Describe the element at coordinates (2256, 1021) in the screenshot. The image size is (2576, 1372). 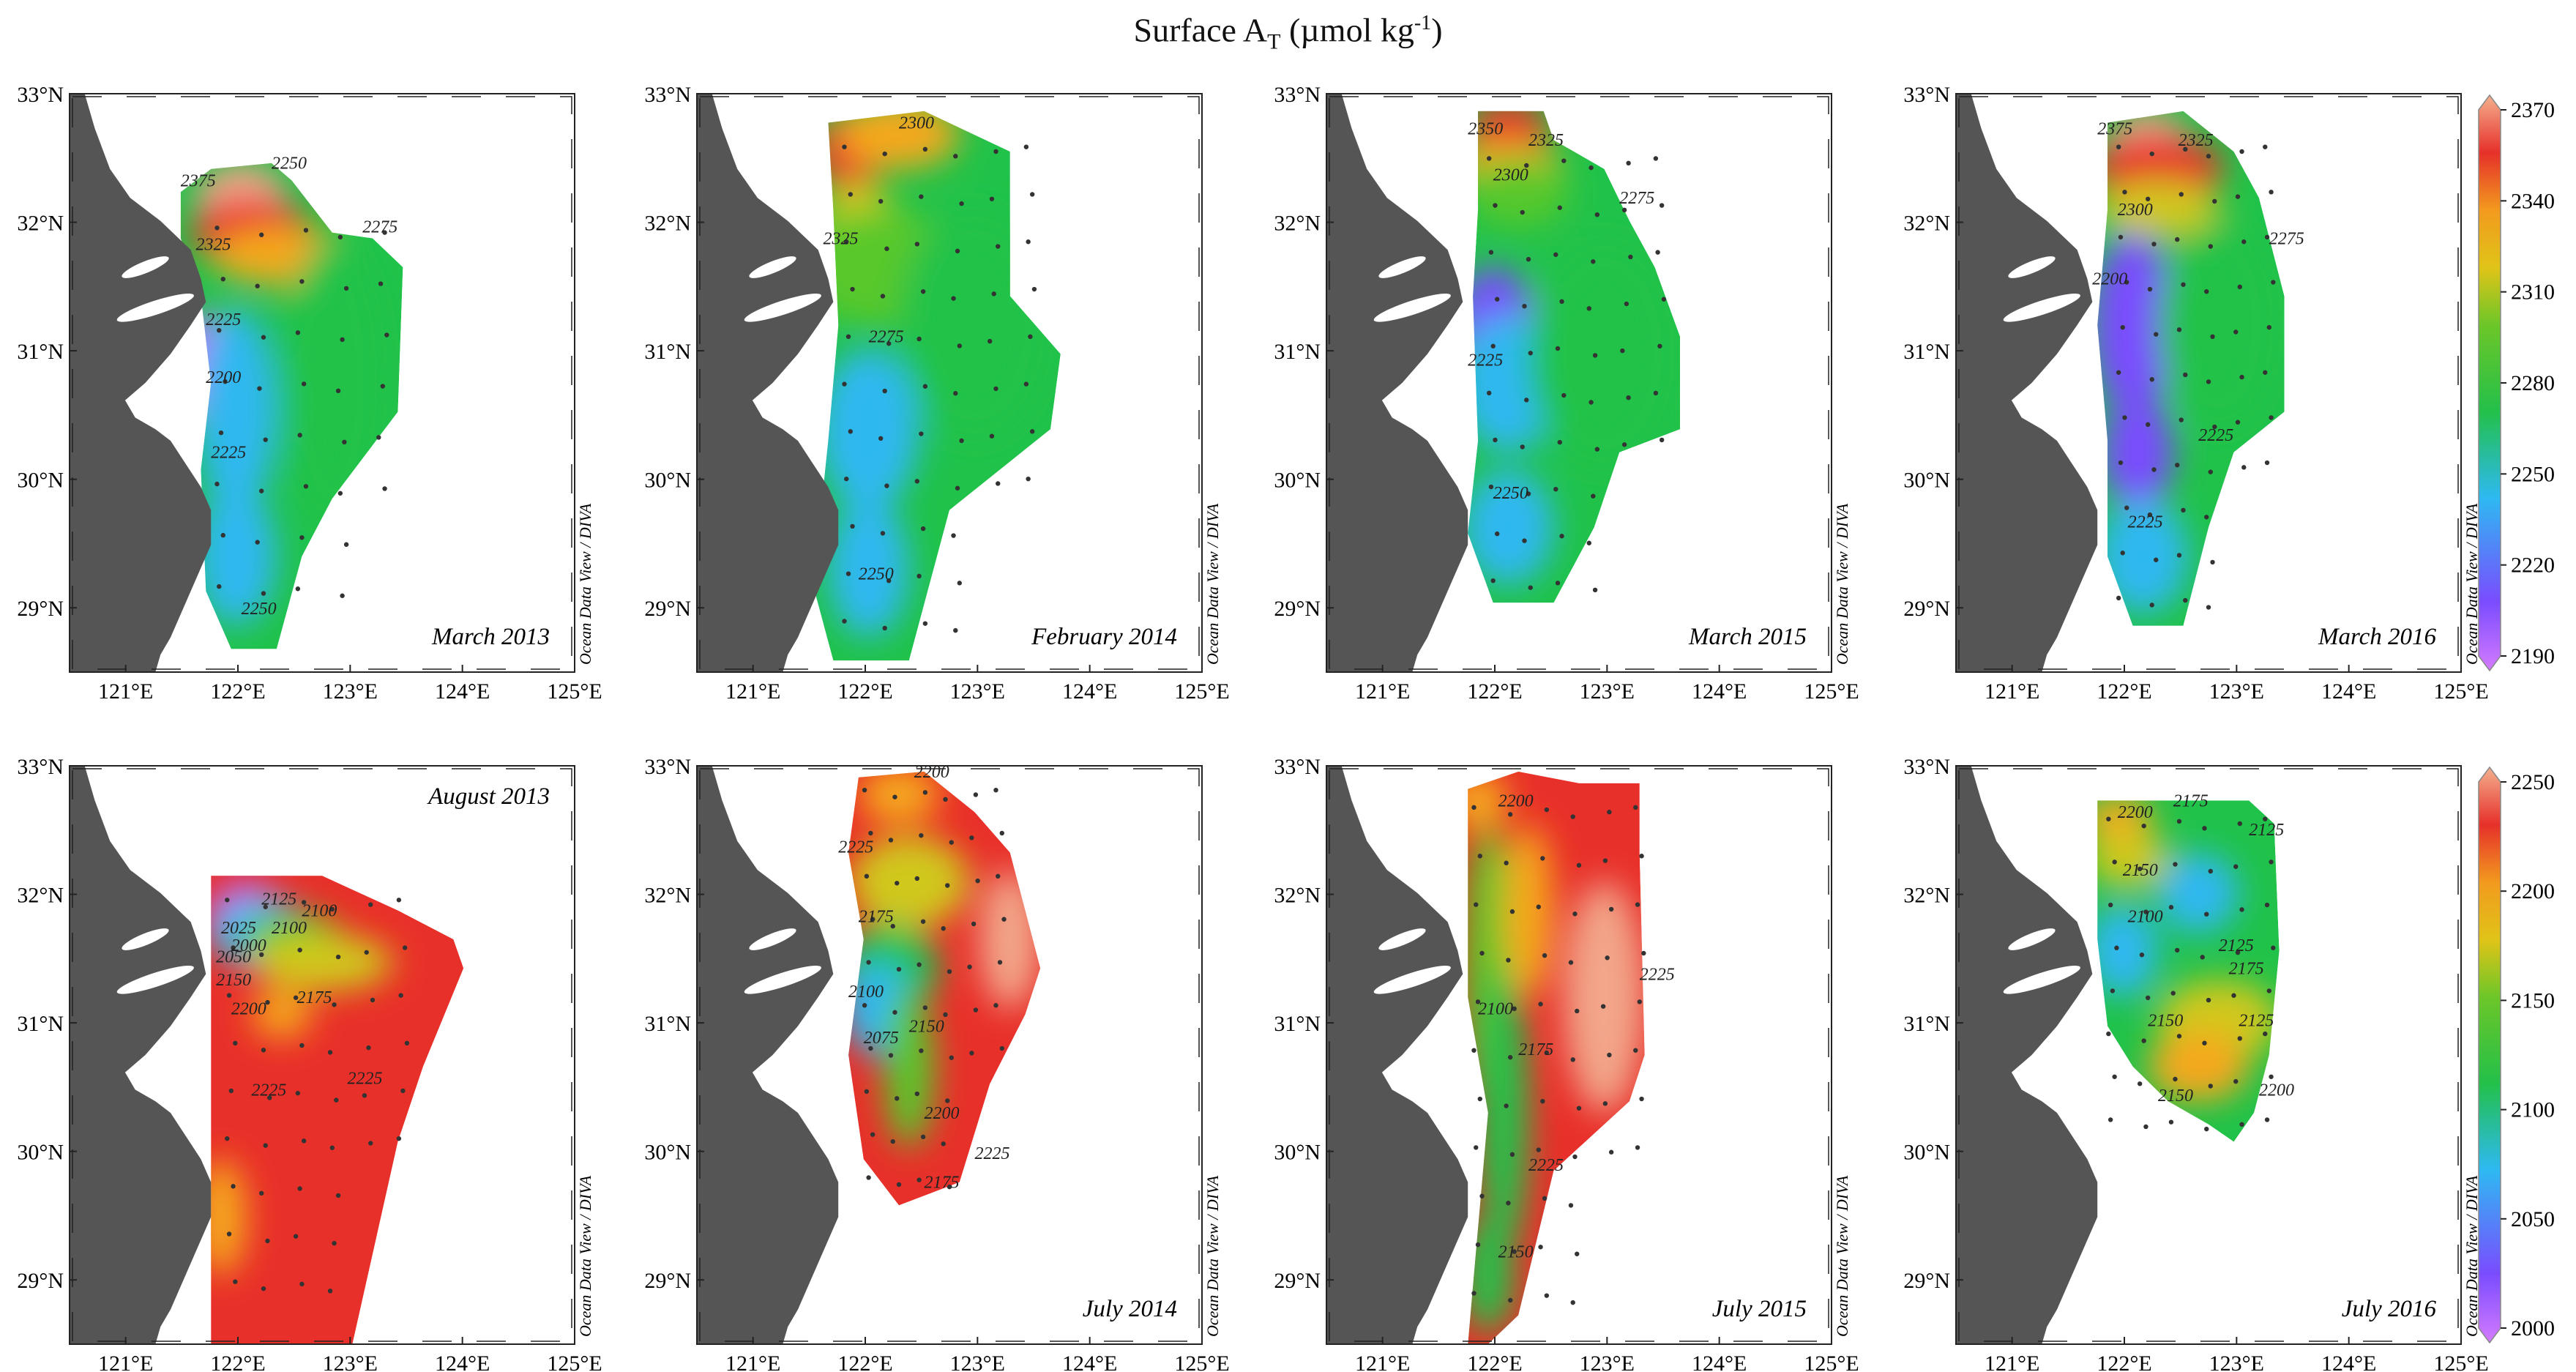
I see `contour-label: 2125` at that location.